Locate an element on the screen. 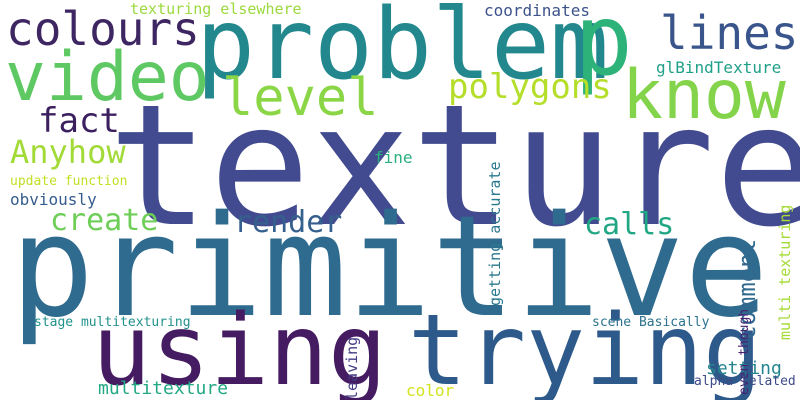 The width and height of the screenshot is (800, 400). word-texturing-elsewhere: texturing elsewhere is located at coordinates (216, 9).